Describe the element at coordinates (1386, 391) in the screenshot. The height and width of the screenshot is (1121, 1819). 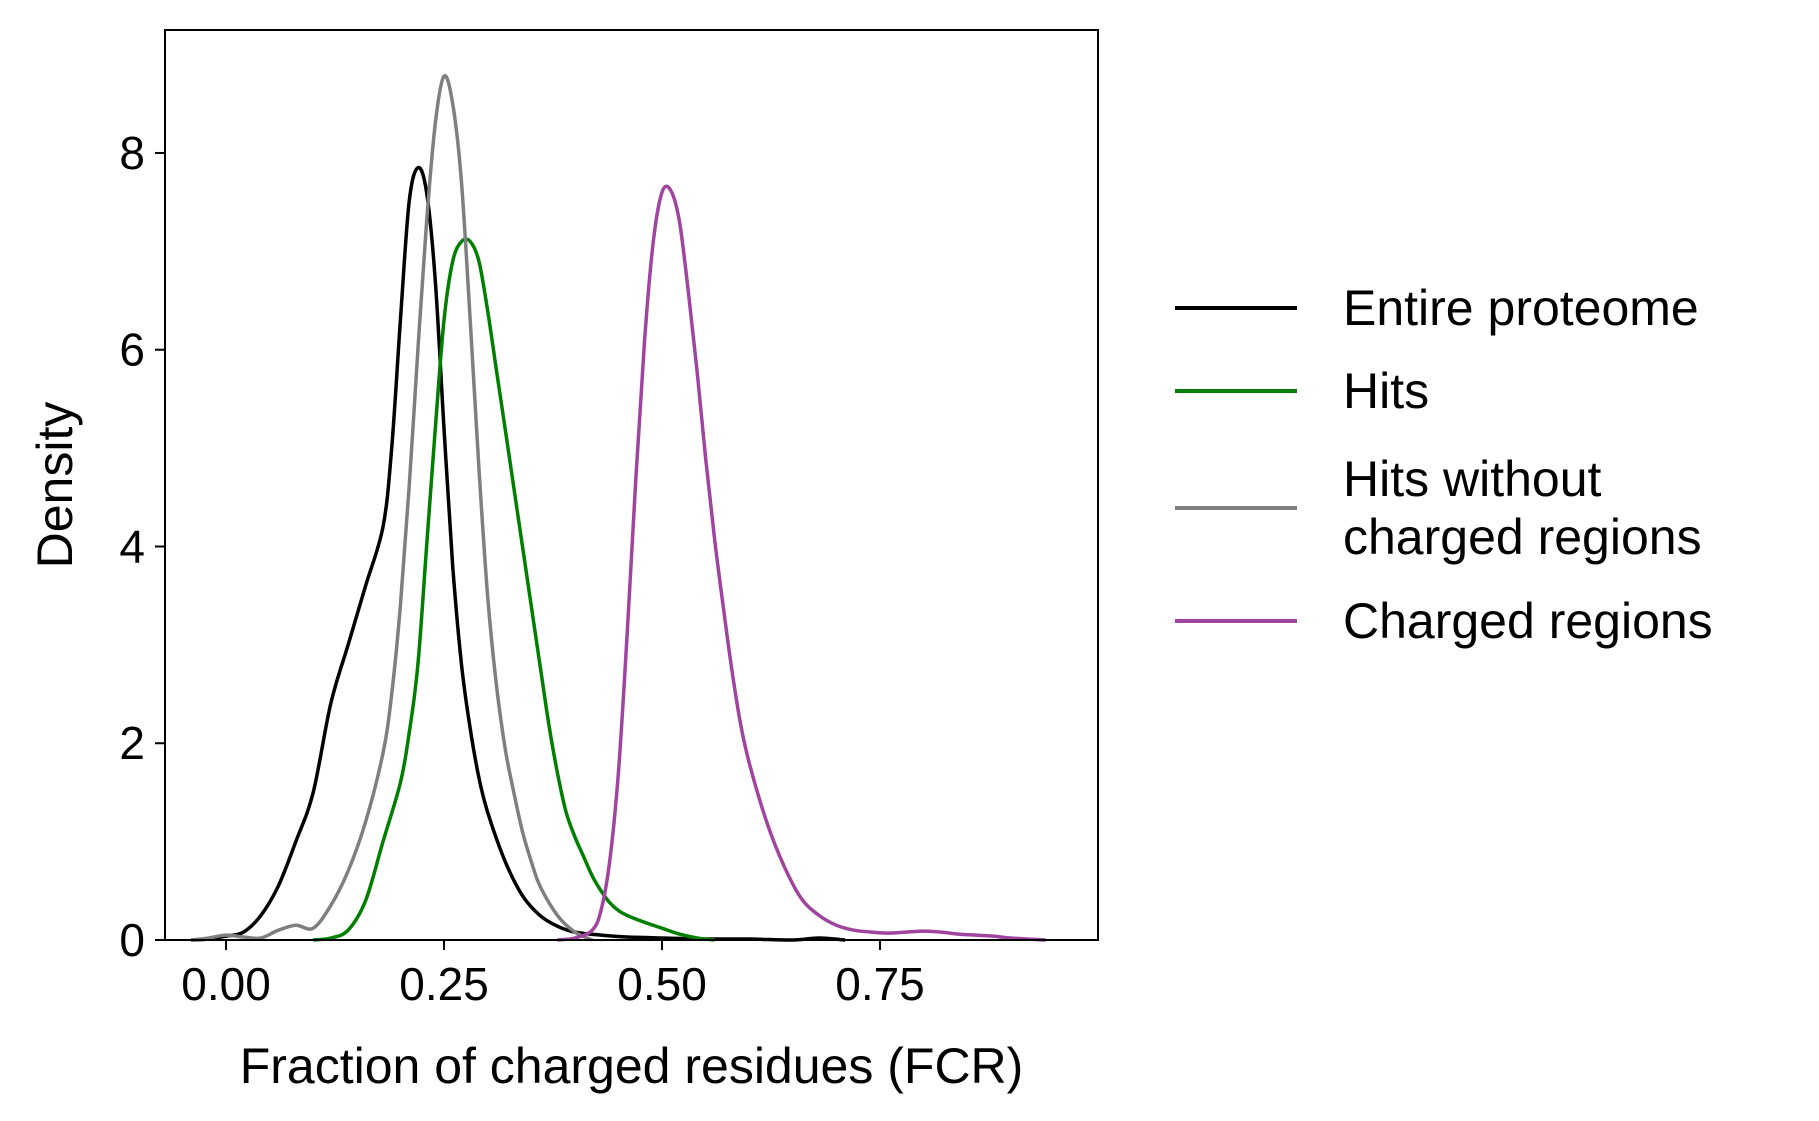
I see `legend-label: Hits` at that location.